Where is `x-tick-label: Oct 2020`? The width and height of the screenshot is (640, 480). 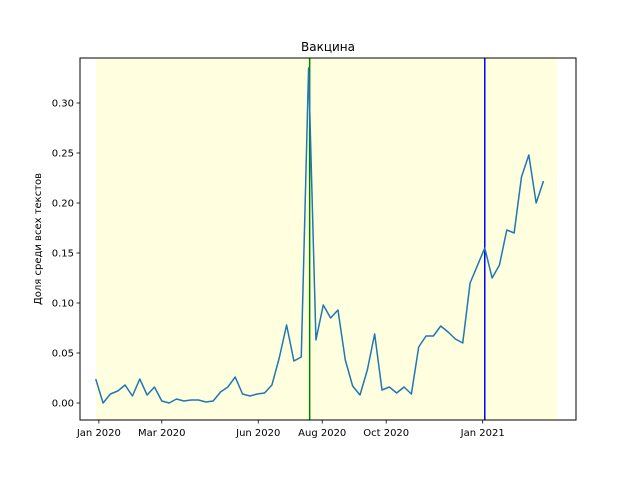 x-tick-label: Oct 2020 is located at coordinates (386, 433).